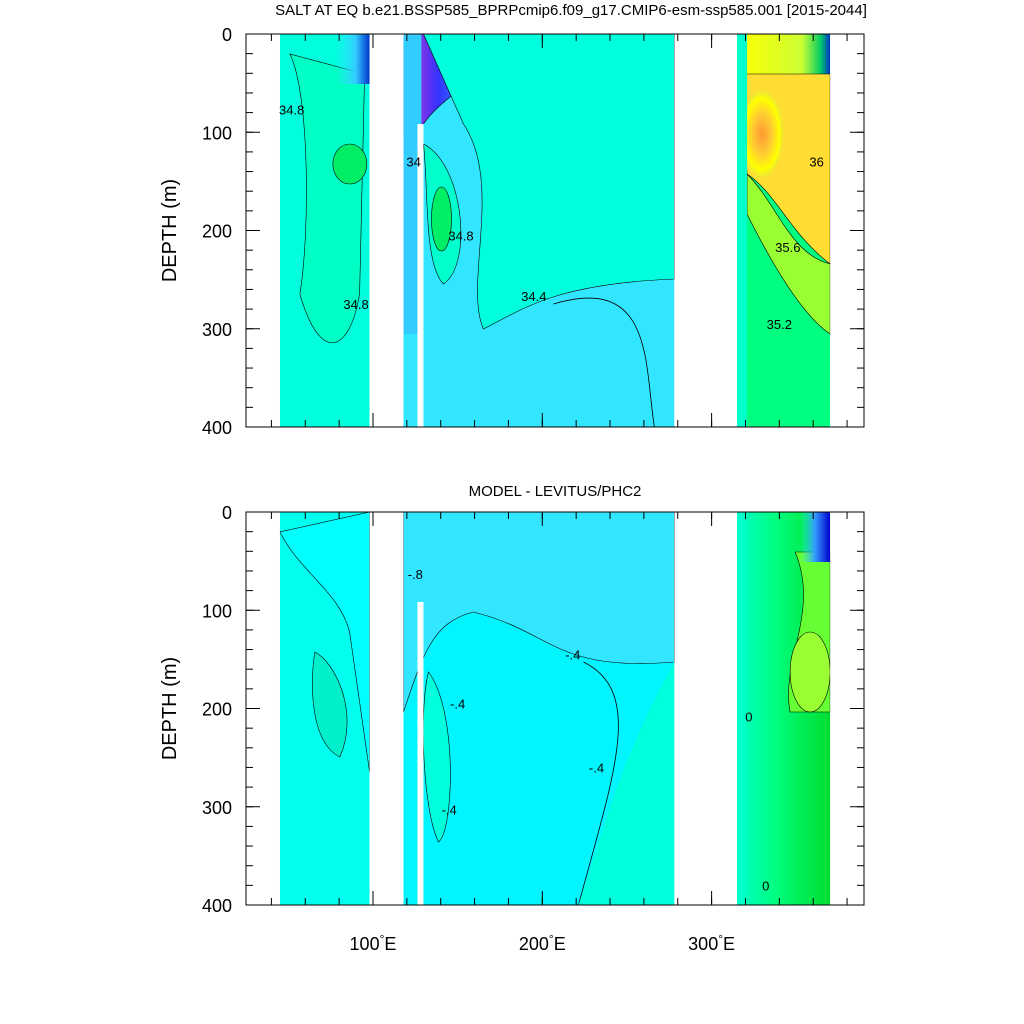 This screenshot has height=1024, width=1024. I want to click on contour-label: 35.6, so click(787, 247).